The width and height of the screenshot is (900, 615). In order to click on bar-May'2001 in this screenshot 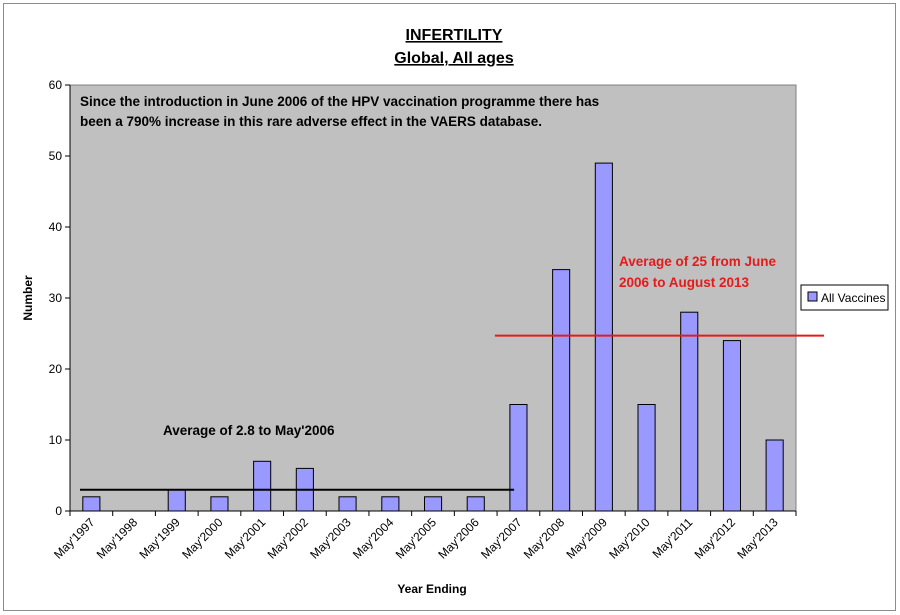, I will do `click(262, 486)`.